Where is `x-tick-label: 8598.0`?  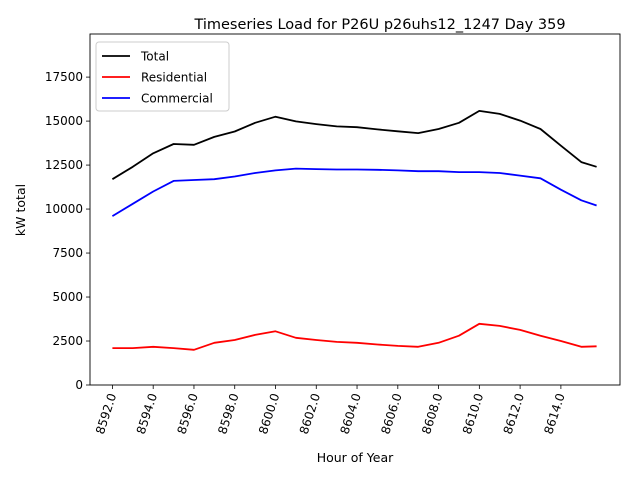
x-tick-label: 8598.0 is located at coordinates (228, 414).